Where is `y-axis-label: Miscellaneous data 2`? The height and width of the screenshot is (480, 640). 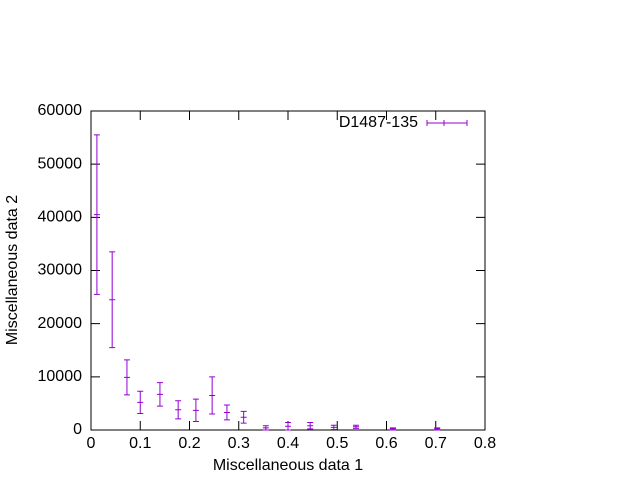
y-axis-label: Miscellaneous data 2 is located at coordinates (12, 270).